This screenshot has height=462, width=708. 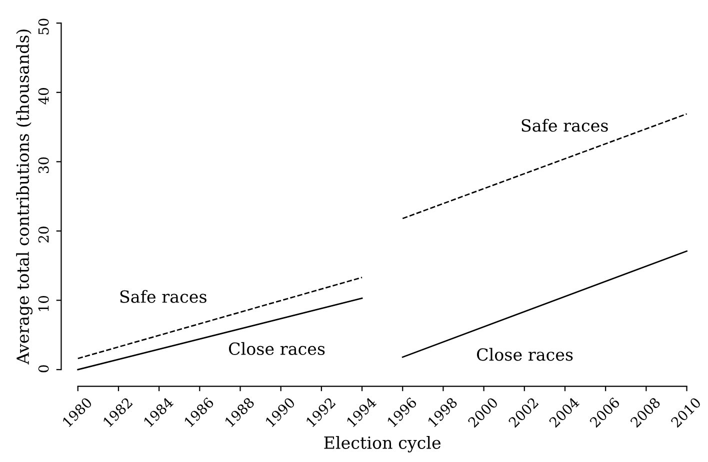 What do you see at coordinates (43, 26) in the screenshot?
I see `y-tick-label: 50` at bounding box center [43, 26].